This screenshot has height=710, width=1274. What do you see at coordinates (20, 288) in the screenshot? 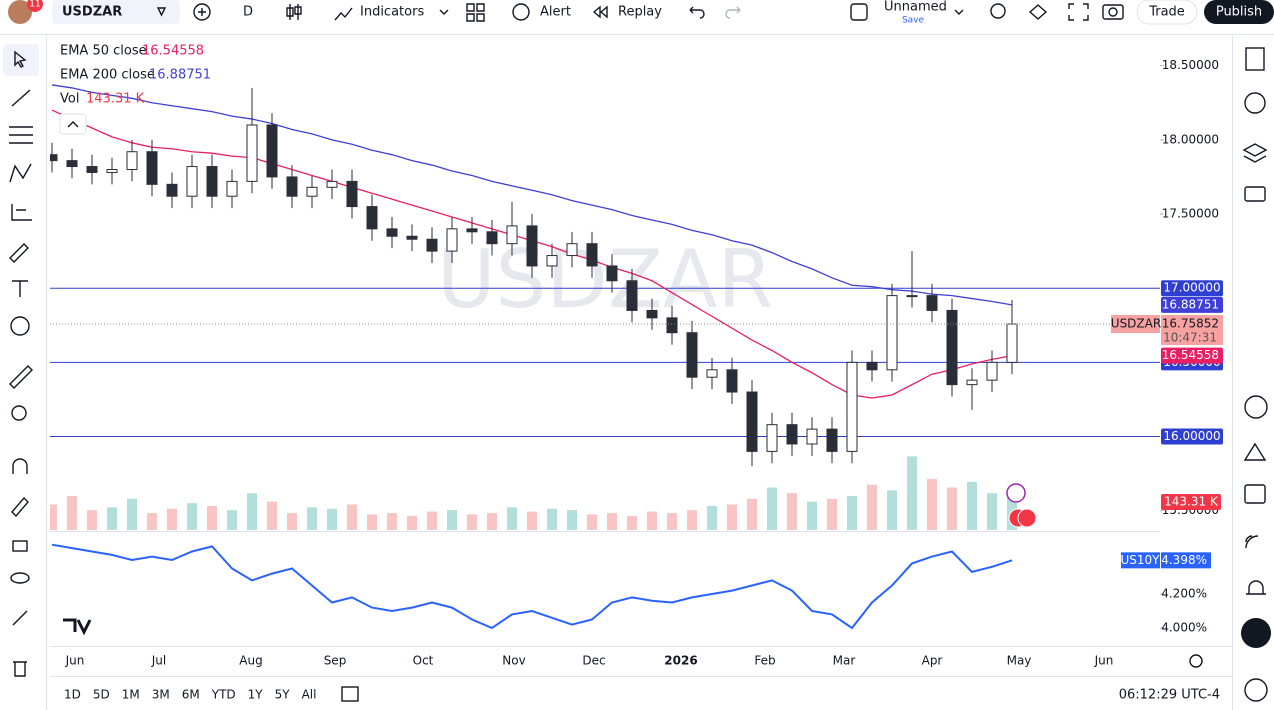
I see `text-tool` at bounding box center [20, 288].